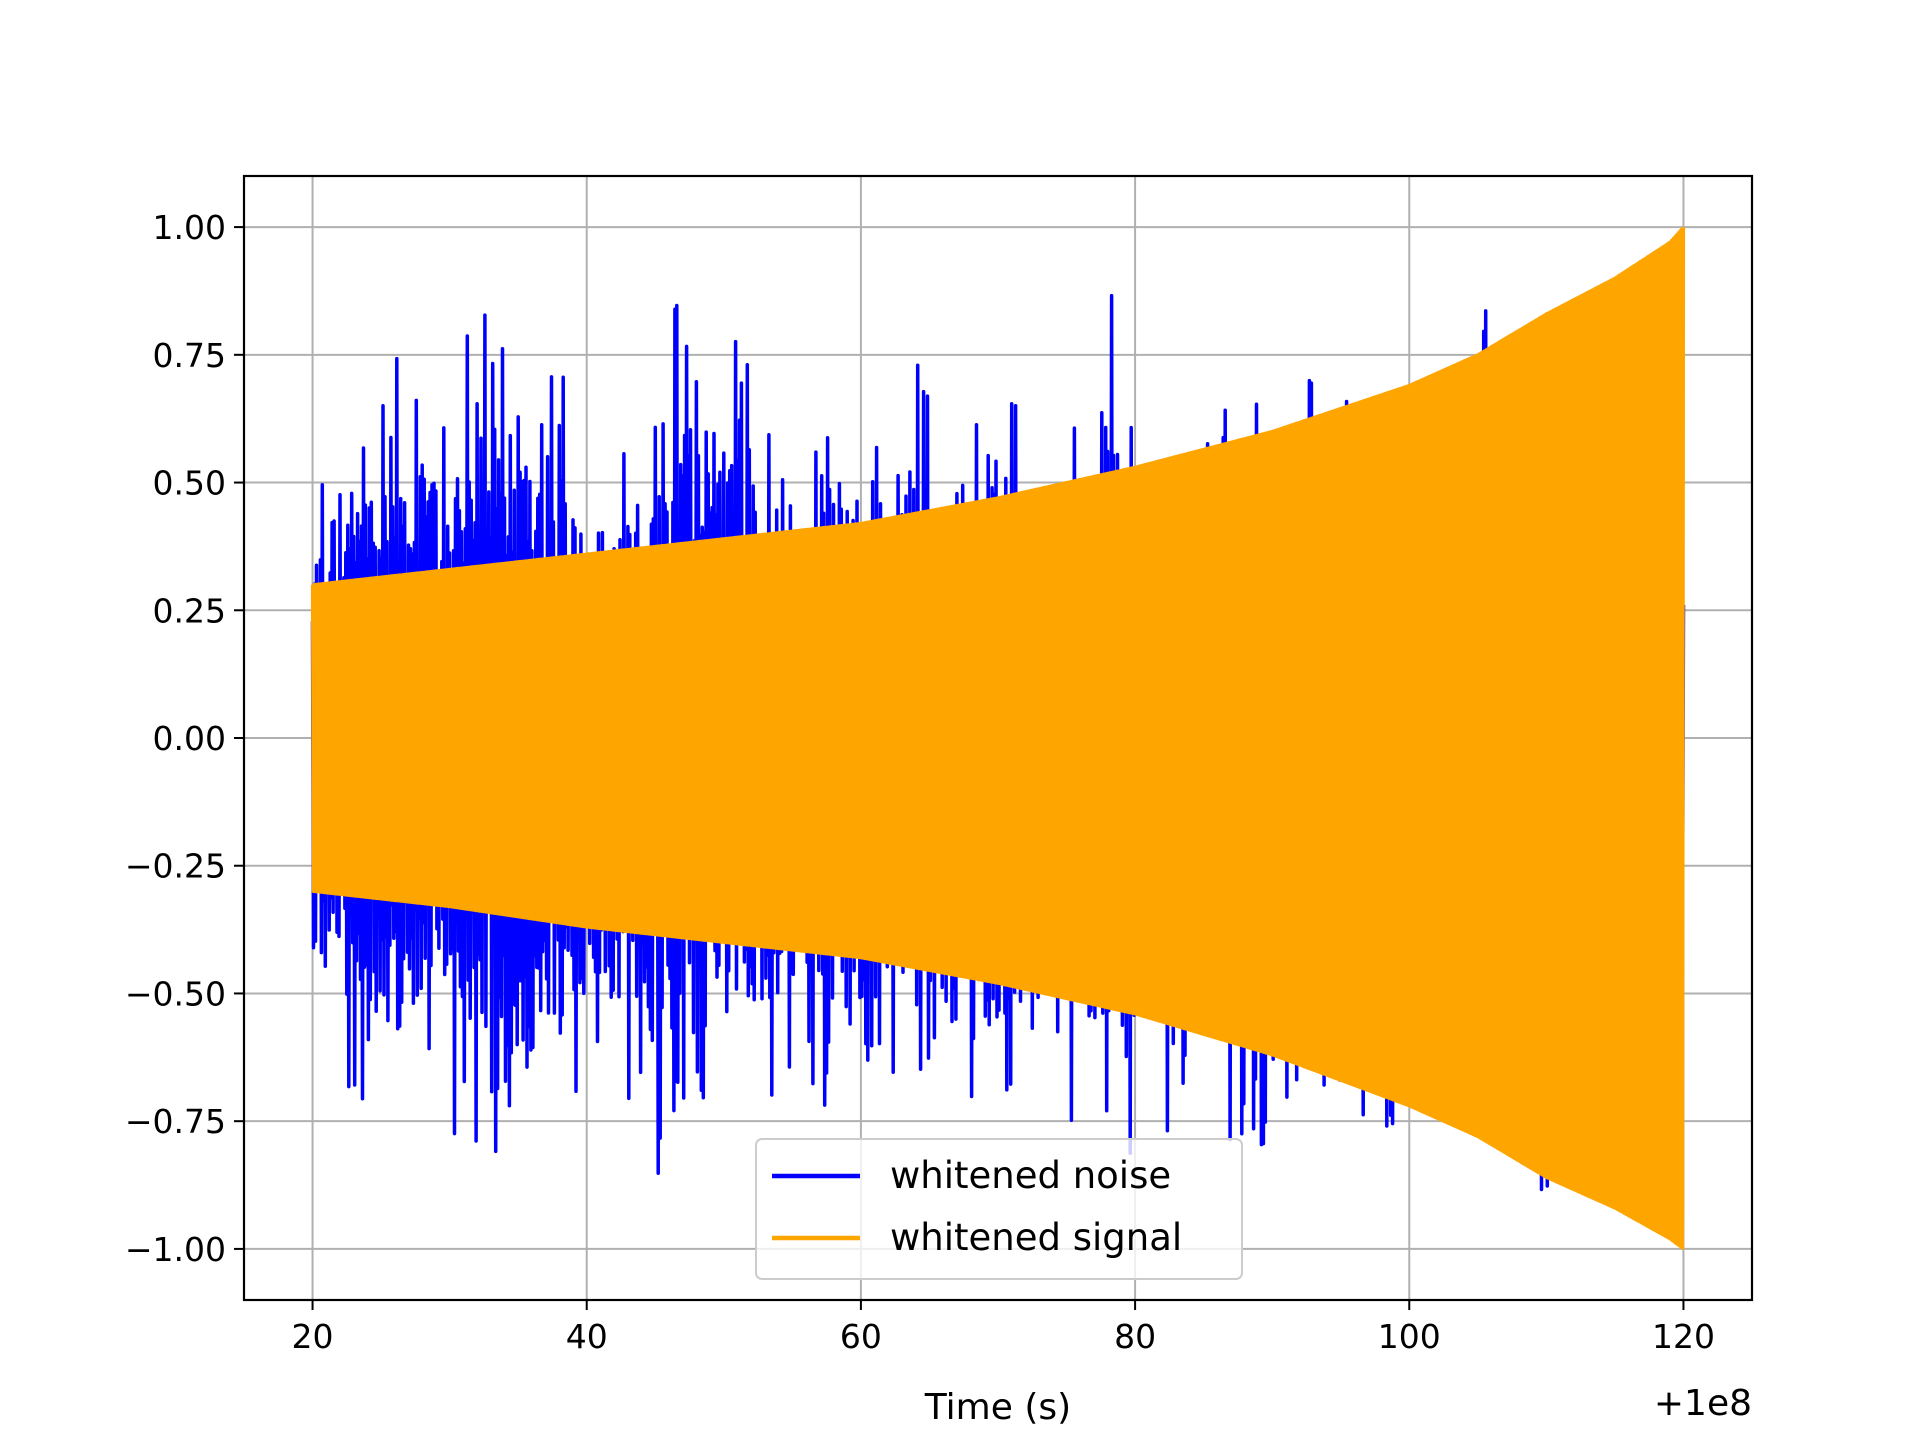  I want to click on y-tick-label: −0.50, so click(175, 993).